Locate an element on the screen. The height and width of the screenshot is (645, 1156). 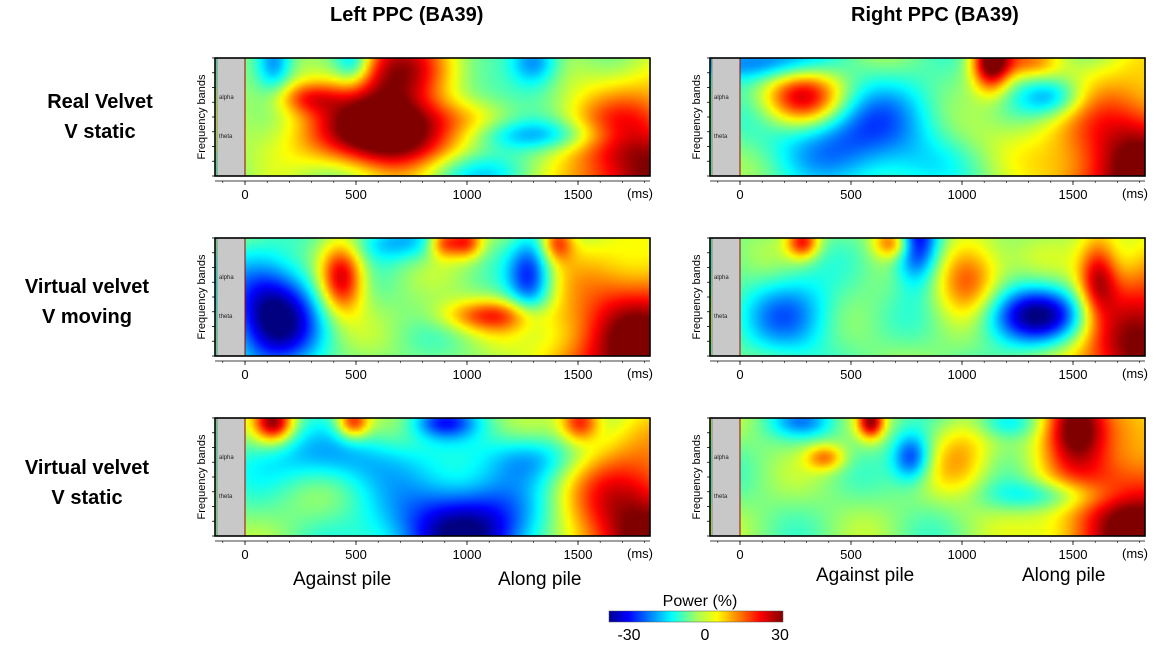
colorbar: Power (%) -30 0 30 is located at coordinates (698, 618).